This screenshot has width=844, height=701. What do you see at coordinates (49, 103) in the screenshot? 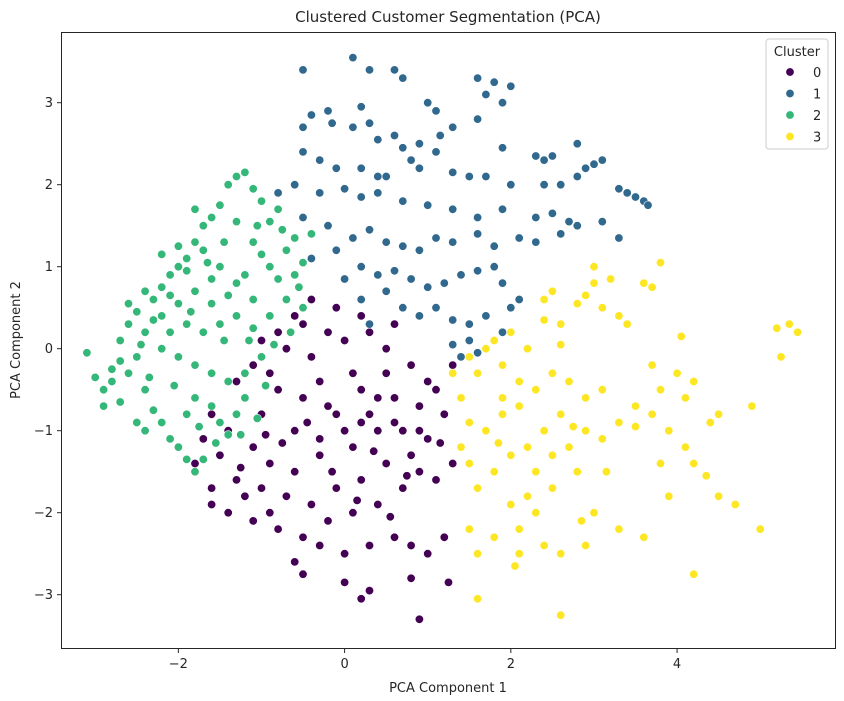
I see `y-tick-label: 3` at bounding box center [49, 103].